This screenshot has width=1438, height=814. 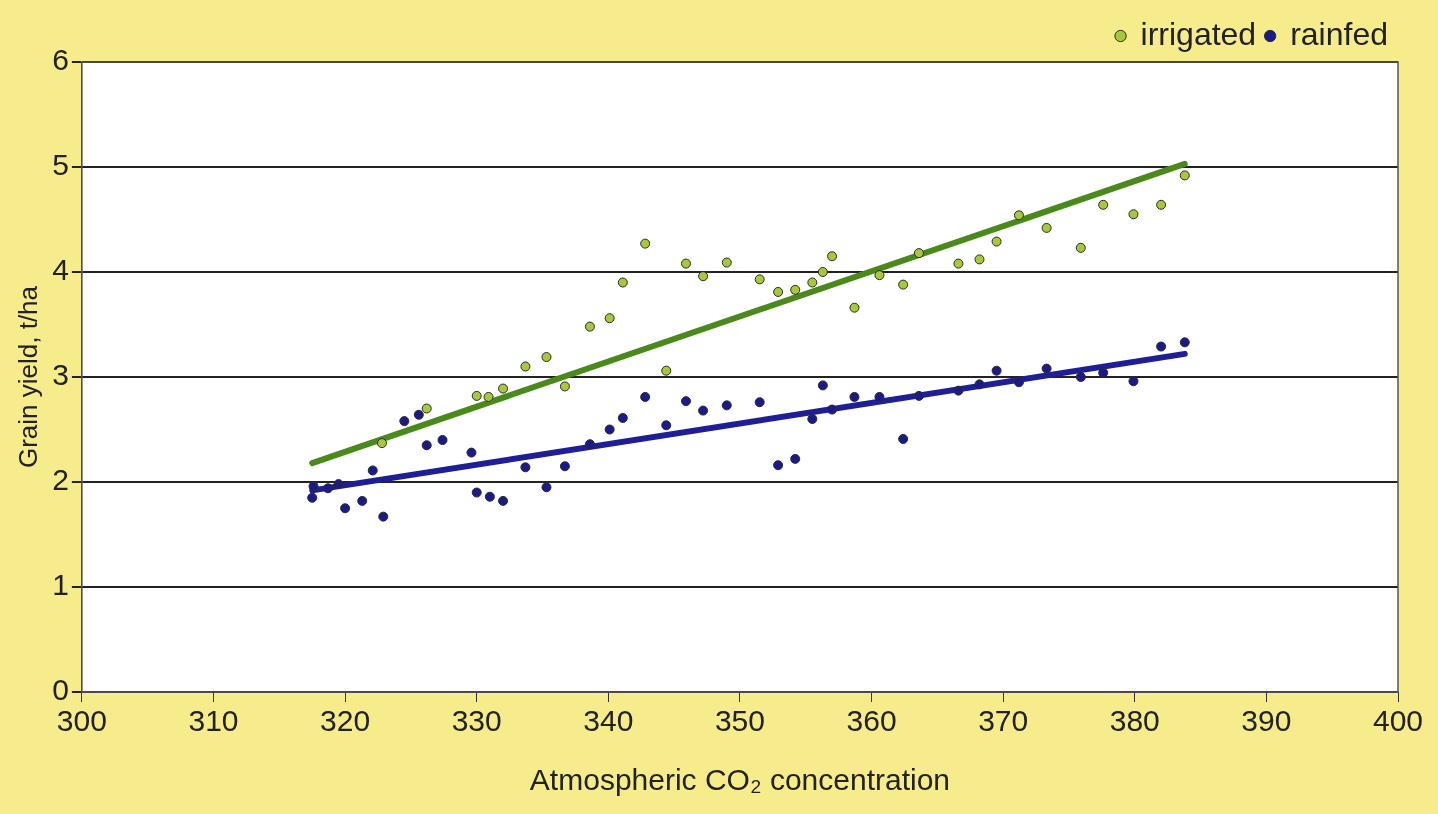 I want to click on x-tick-label: 350, so click(x=739, y=721).